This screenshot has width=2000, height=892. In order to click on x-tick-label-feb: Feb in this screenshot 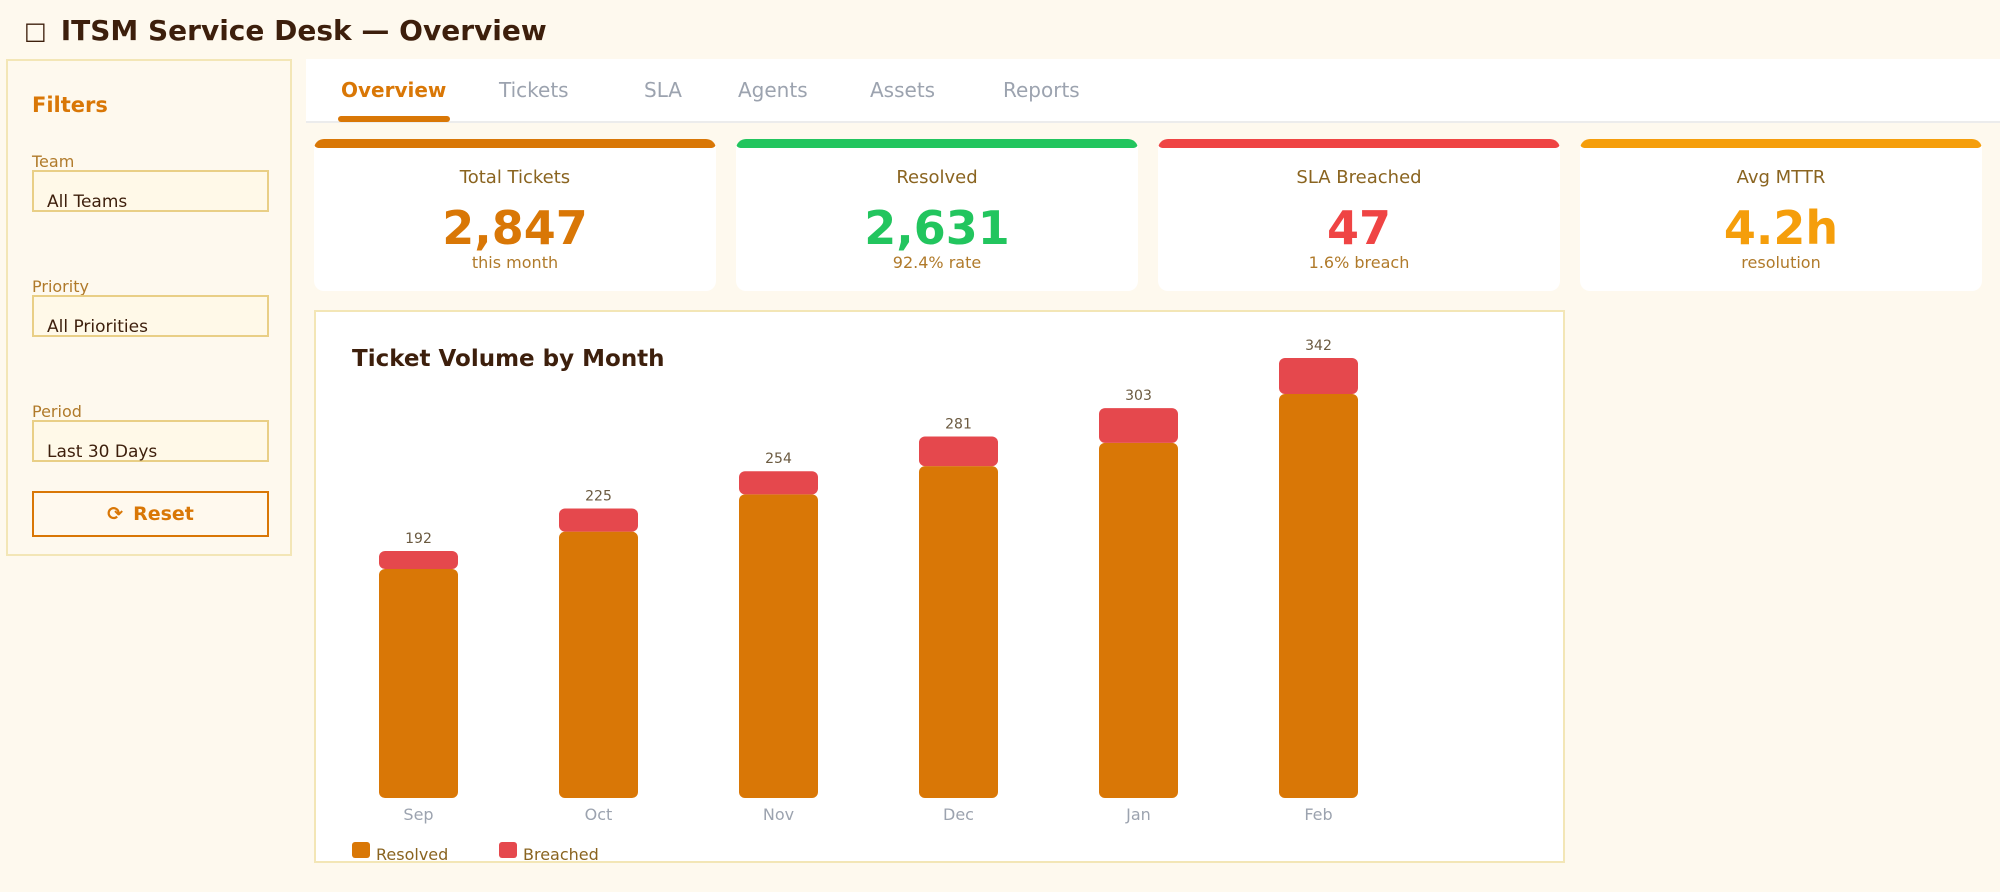, I will do `click(1318, 814)`.